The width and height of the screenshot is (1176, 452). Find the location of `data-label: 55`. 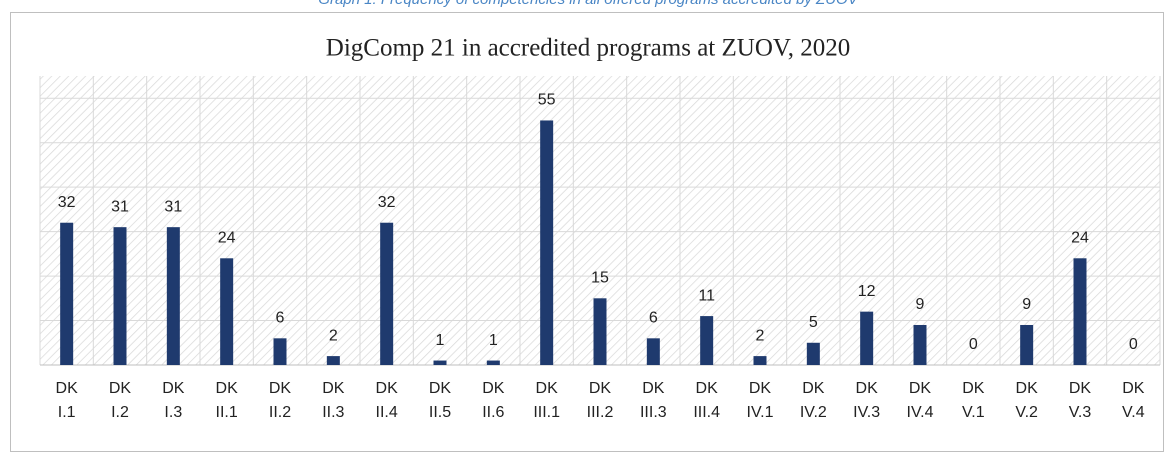

data-label: 55 is located at coordinates (547, 100).